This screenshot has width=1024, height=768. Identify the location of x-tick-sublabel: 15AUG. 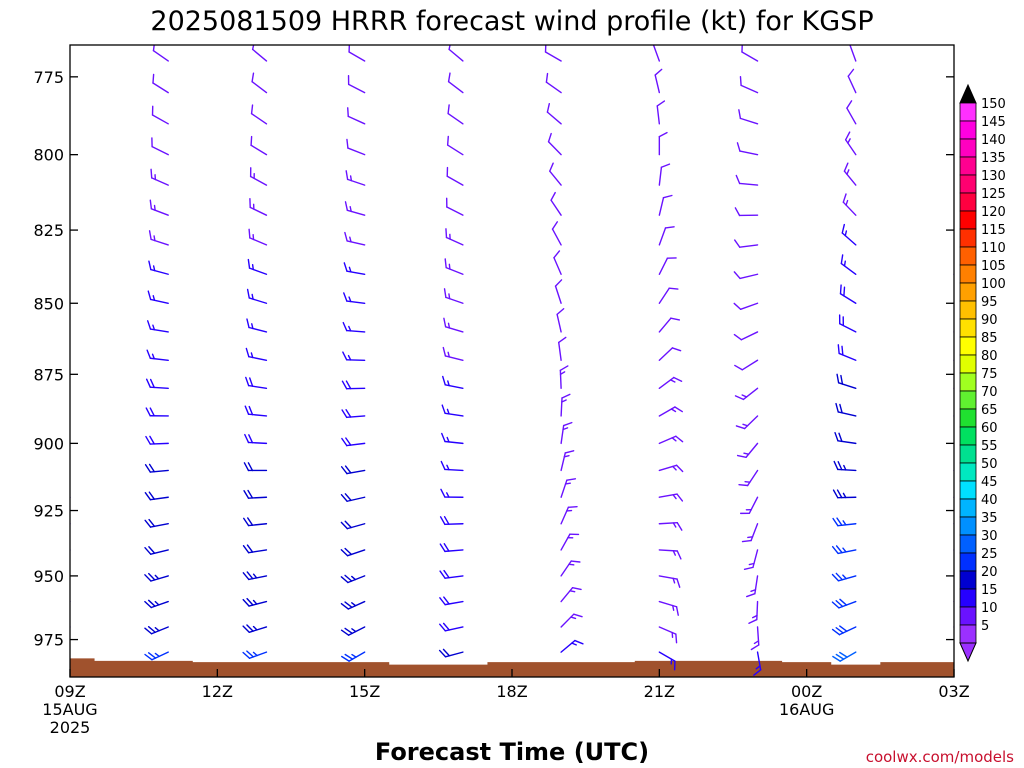
(69, 709).